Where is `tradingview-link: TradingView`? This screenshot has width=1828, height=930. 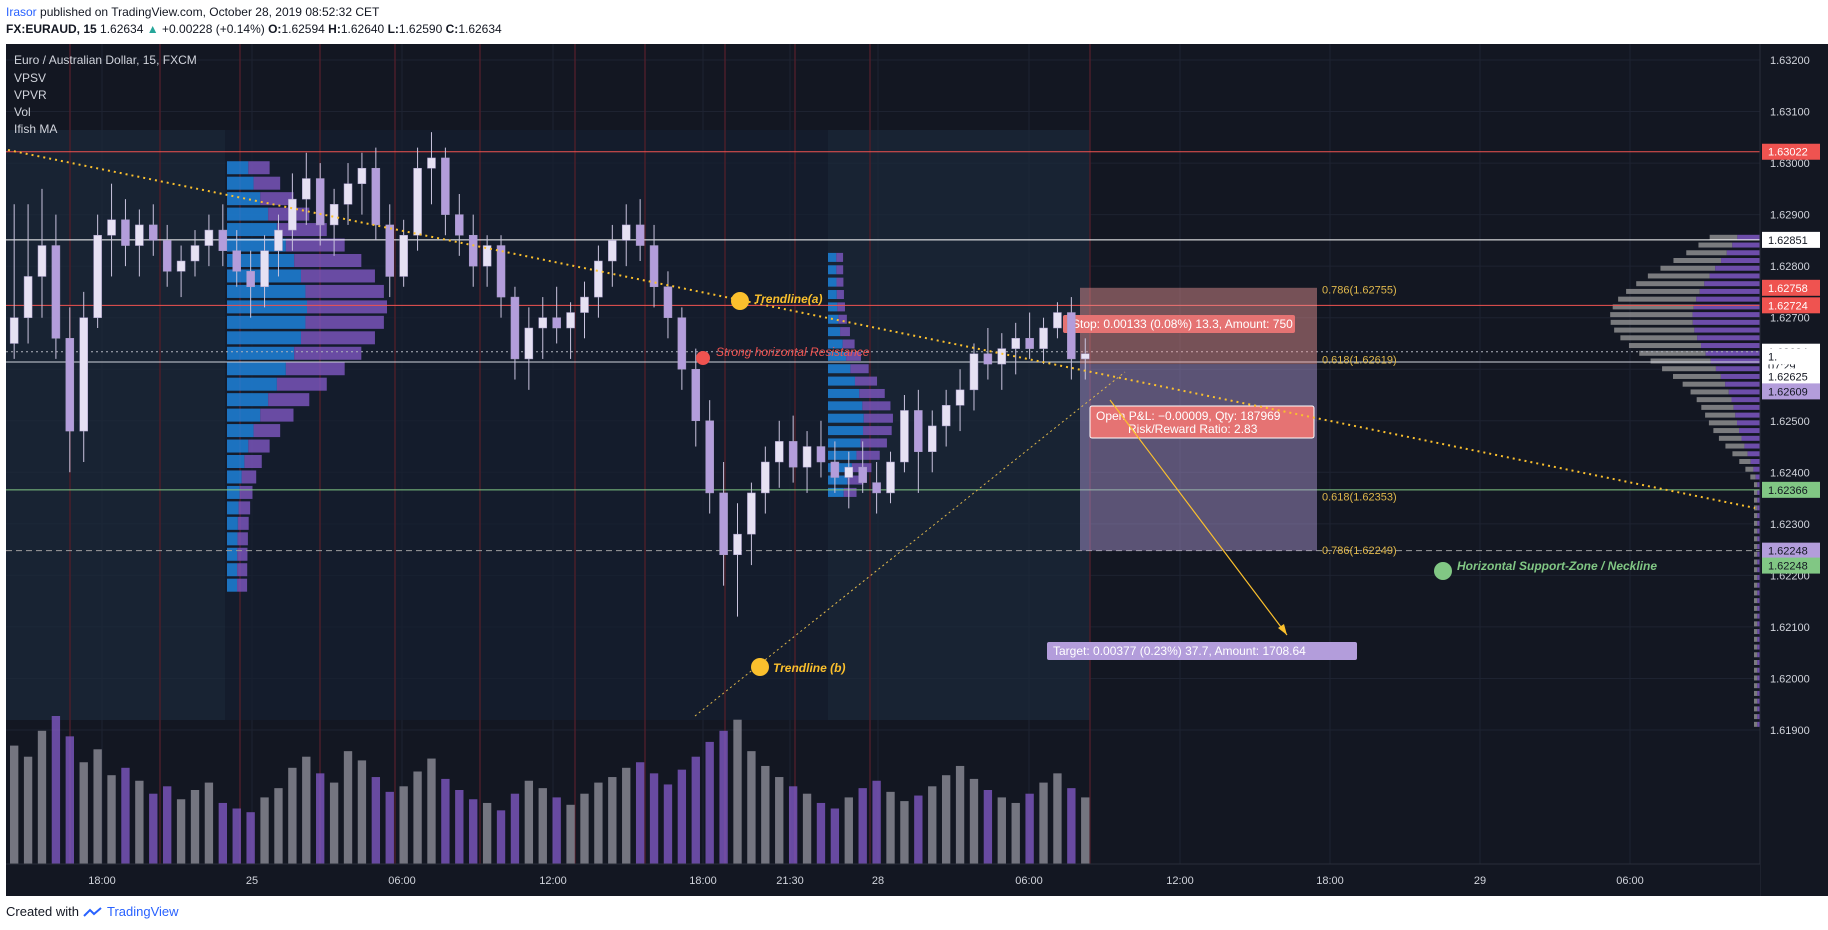 tradingview-link: TradingView is located at coordinates (142, 911).